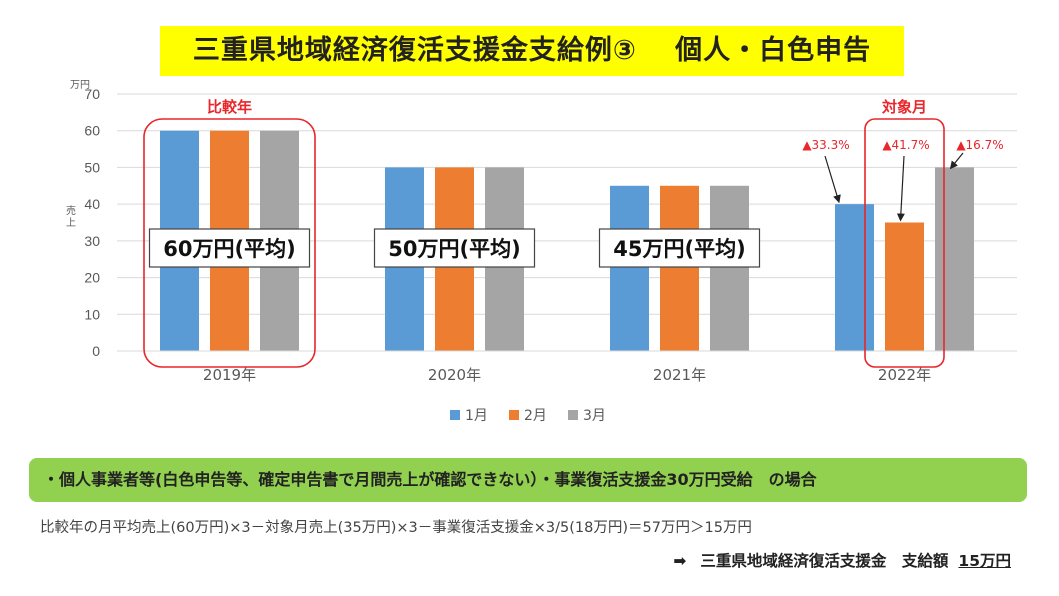 The height and width of the screenshot is (596, 1059). Describe the element at coordinates (92, 167) in the screenshot. I see `y-tick-label: 50` at that location.